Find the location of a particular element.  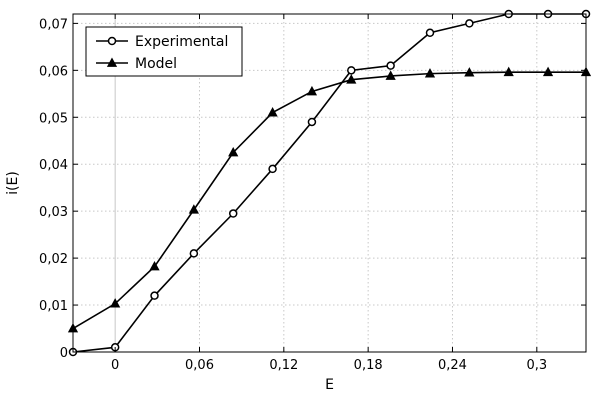

legend-marker-circle is located at coordinates (112, 41).